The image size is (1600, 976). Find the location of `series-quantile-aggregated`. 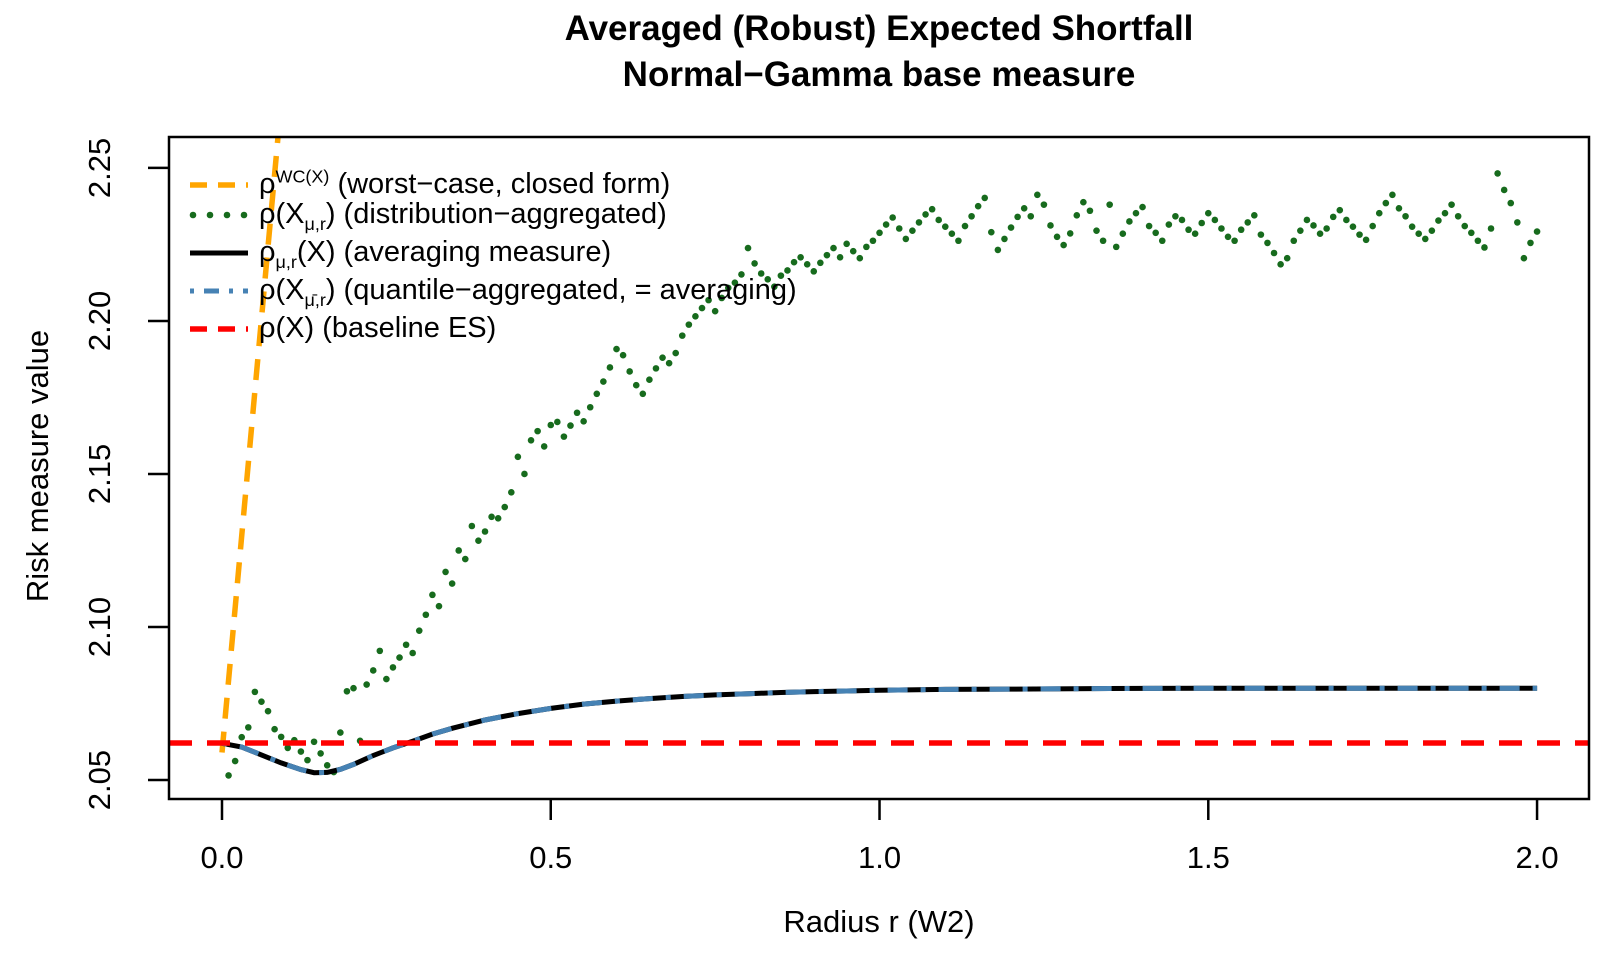

series-quantile-aggregated is located at coordinates (879, 730).